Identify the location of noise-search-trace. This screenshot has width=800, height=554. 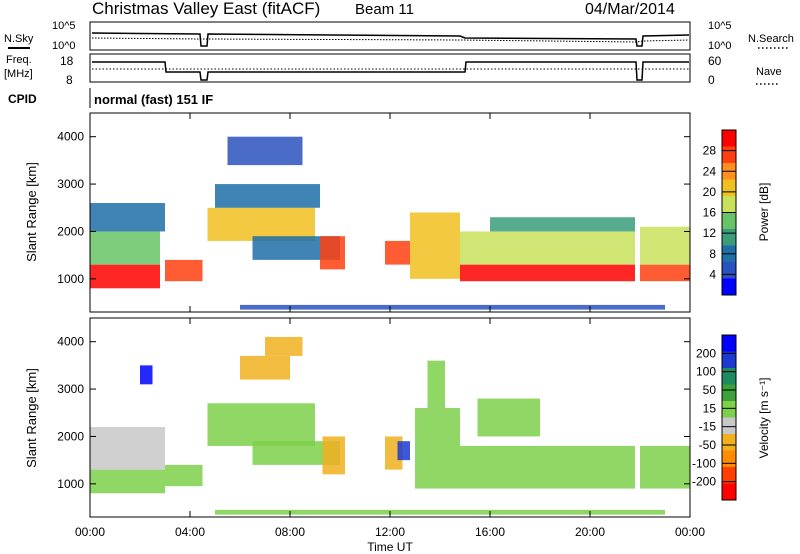
(390, 40).